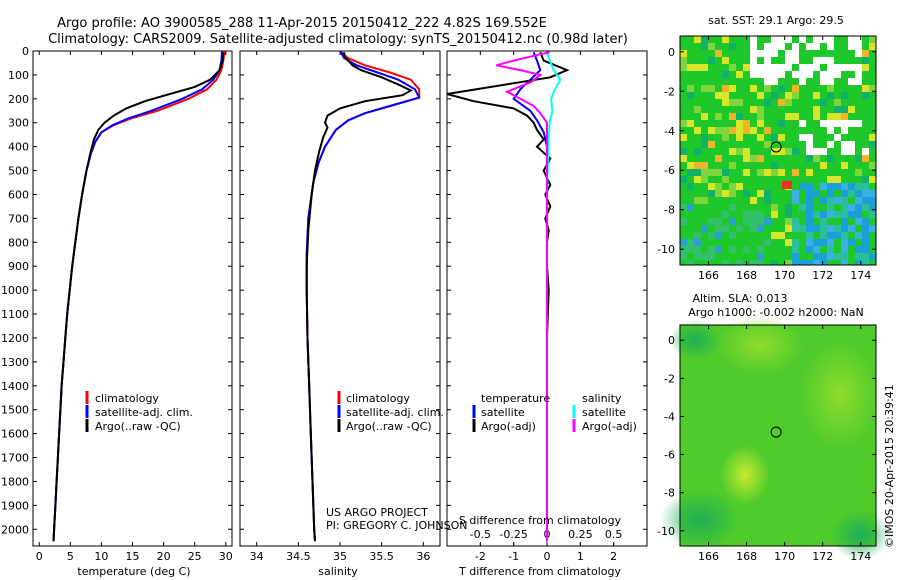 The width and height of the screenshot is (900, 580). What do you see at coordinates (15, 386) in the screenshot?
I see `depth-tick-label: 1400` at bounding box center [15, 386].